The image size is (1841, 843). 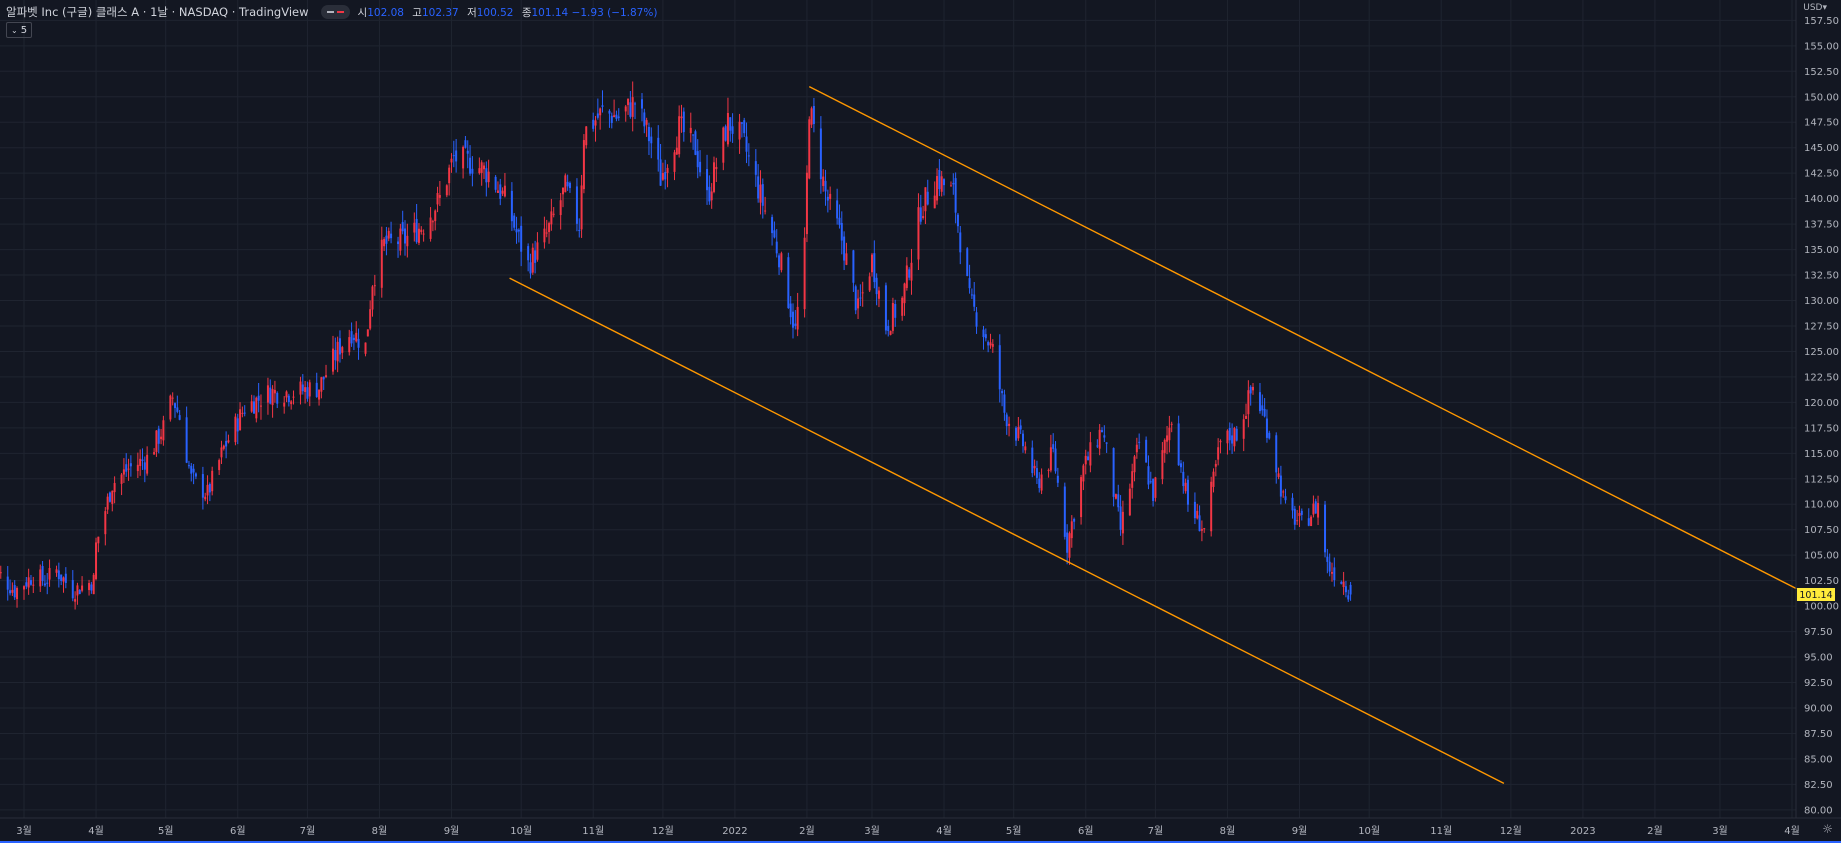 I want to click on time-tick-label: 2023, so click(x=1582, y=831).